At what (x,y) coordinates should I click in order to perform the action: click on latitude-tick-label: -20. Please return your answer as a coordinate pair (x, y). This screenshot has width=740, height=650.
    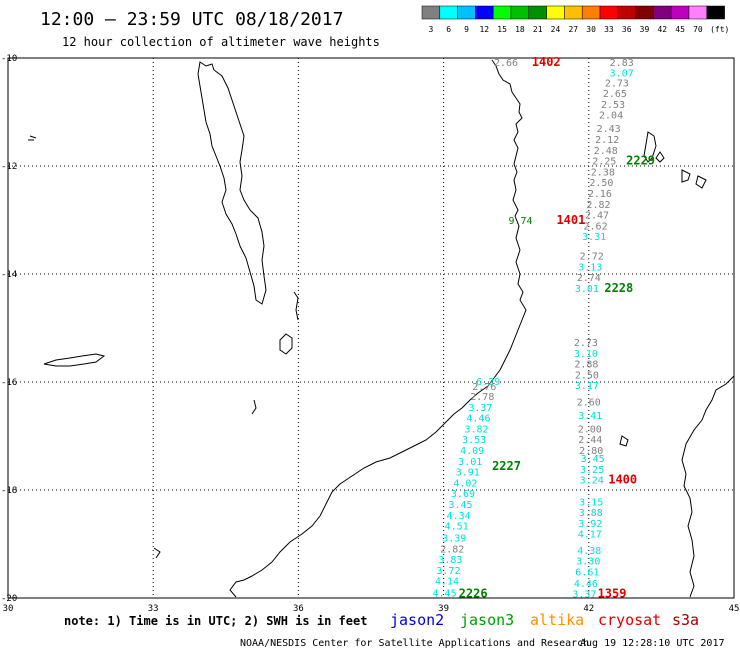
    Looking at the image, I should click on (9, 599).